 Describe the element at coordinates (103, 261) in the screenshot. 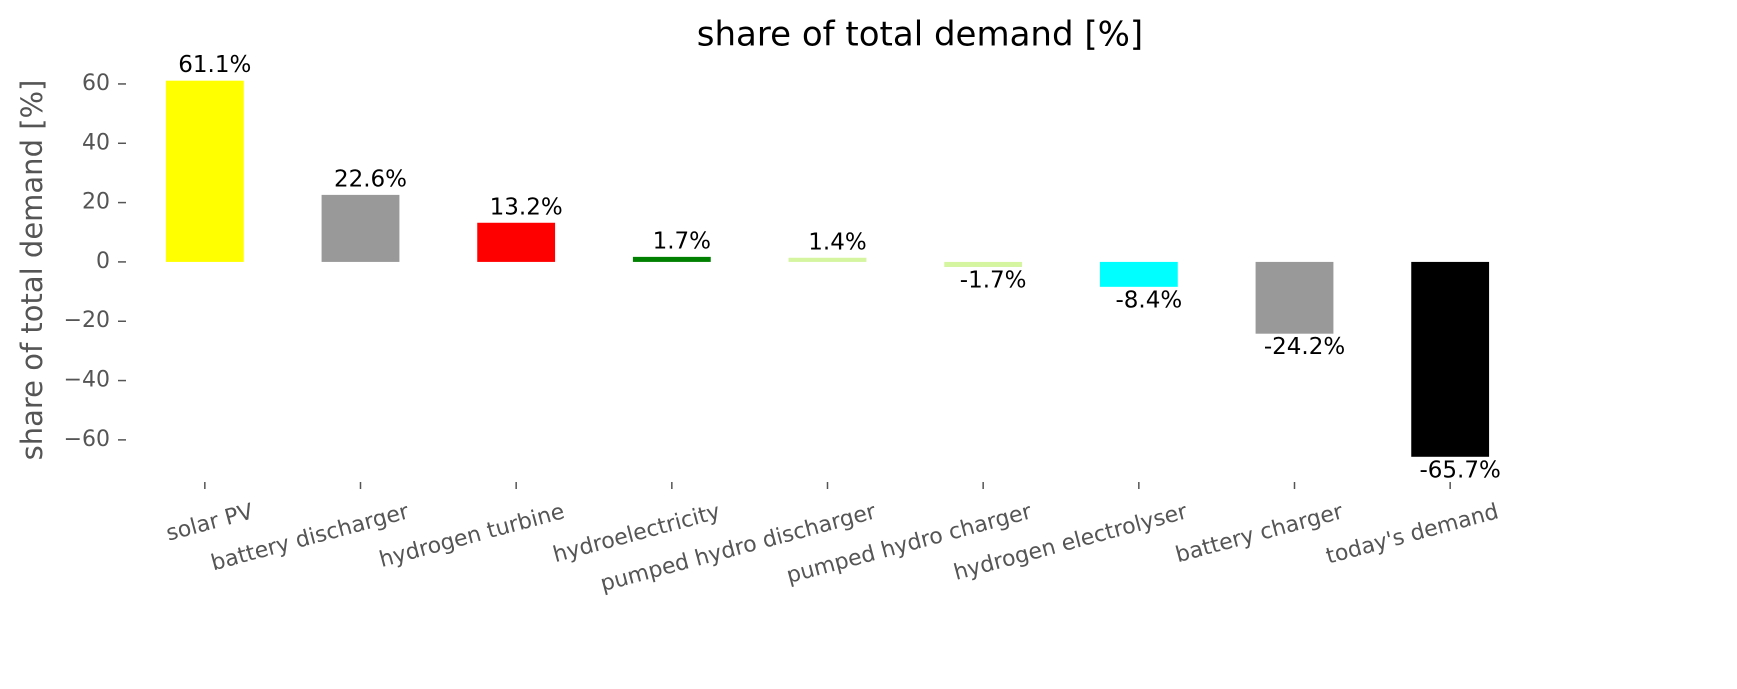

I see `y-tick-label: 0` at that location.